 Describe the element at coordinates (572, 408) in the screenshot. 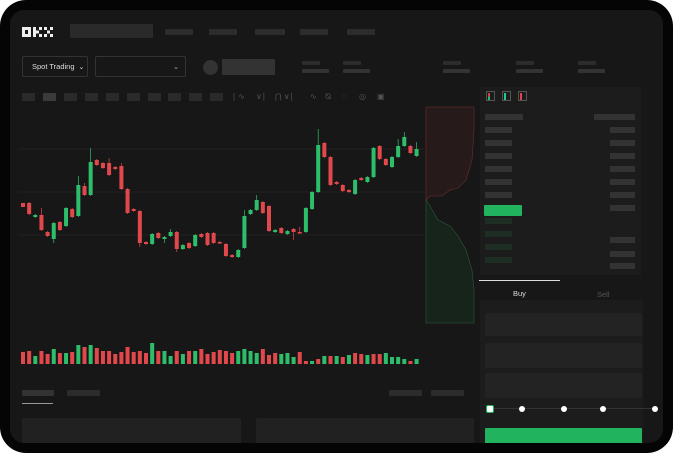

I see `amount-slider-track` at that location.